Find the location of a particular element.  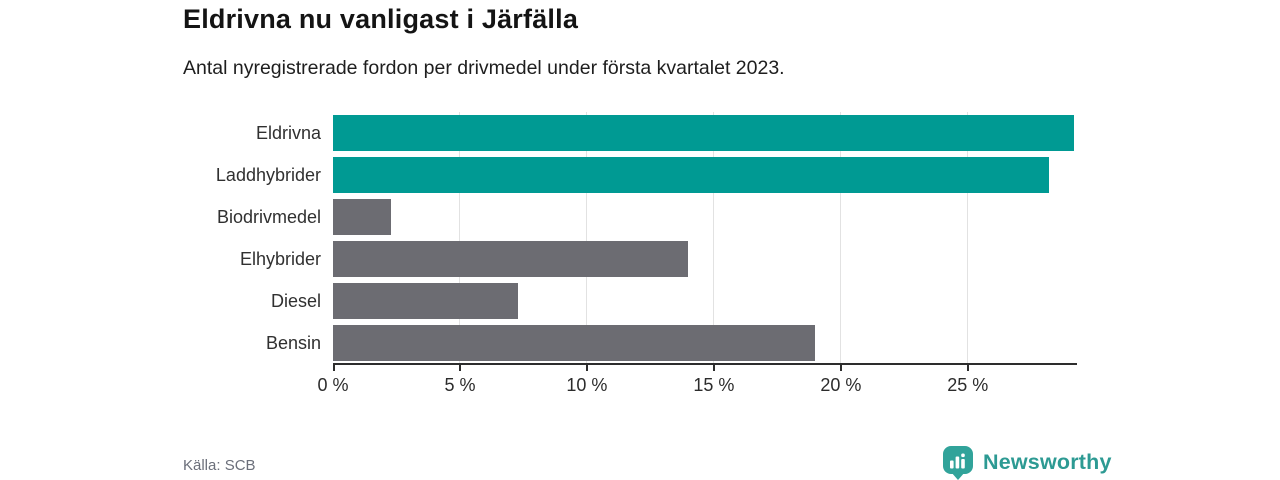

newsworthy-logo: Newsworthy is located at coordinates (1027, 462).